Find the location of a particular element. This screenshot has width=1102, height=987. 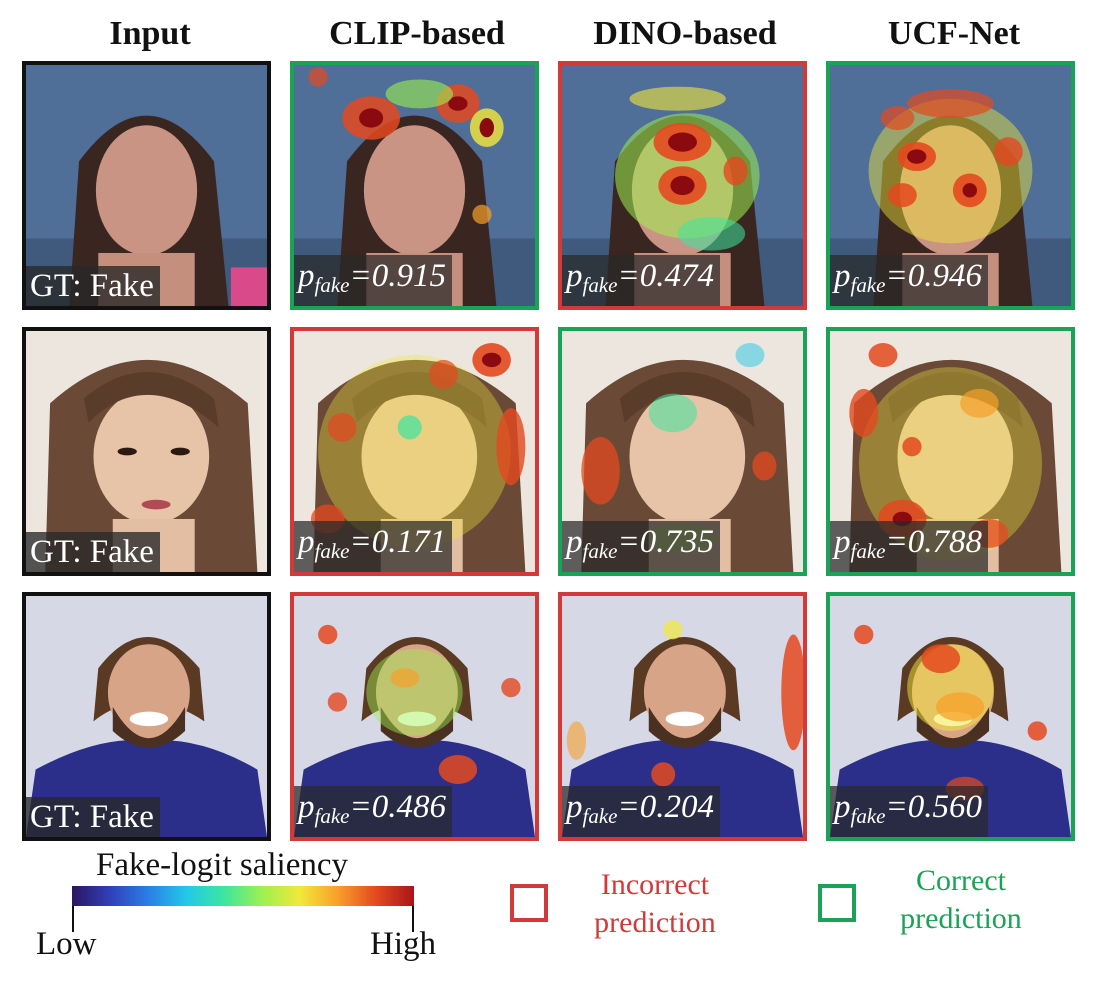

input-image-2: GT: Fake is located at coordinates (146, 451).